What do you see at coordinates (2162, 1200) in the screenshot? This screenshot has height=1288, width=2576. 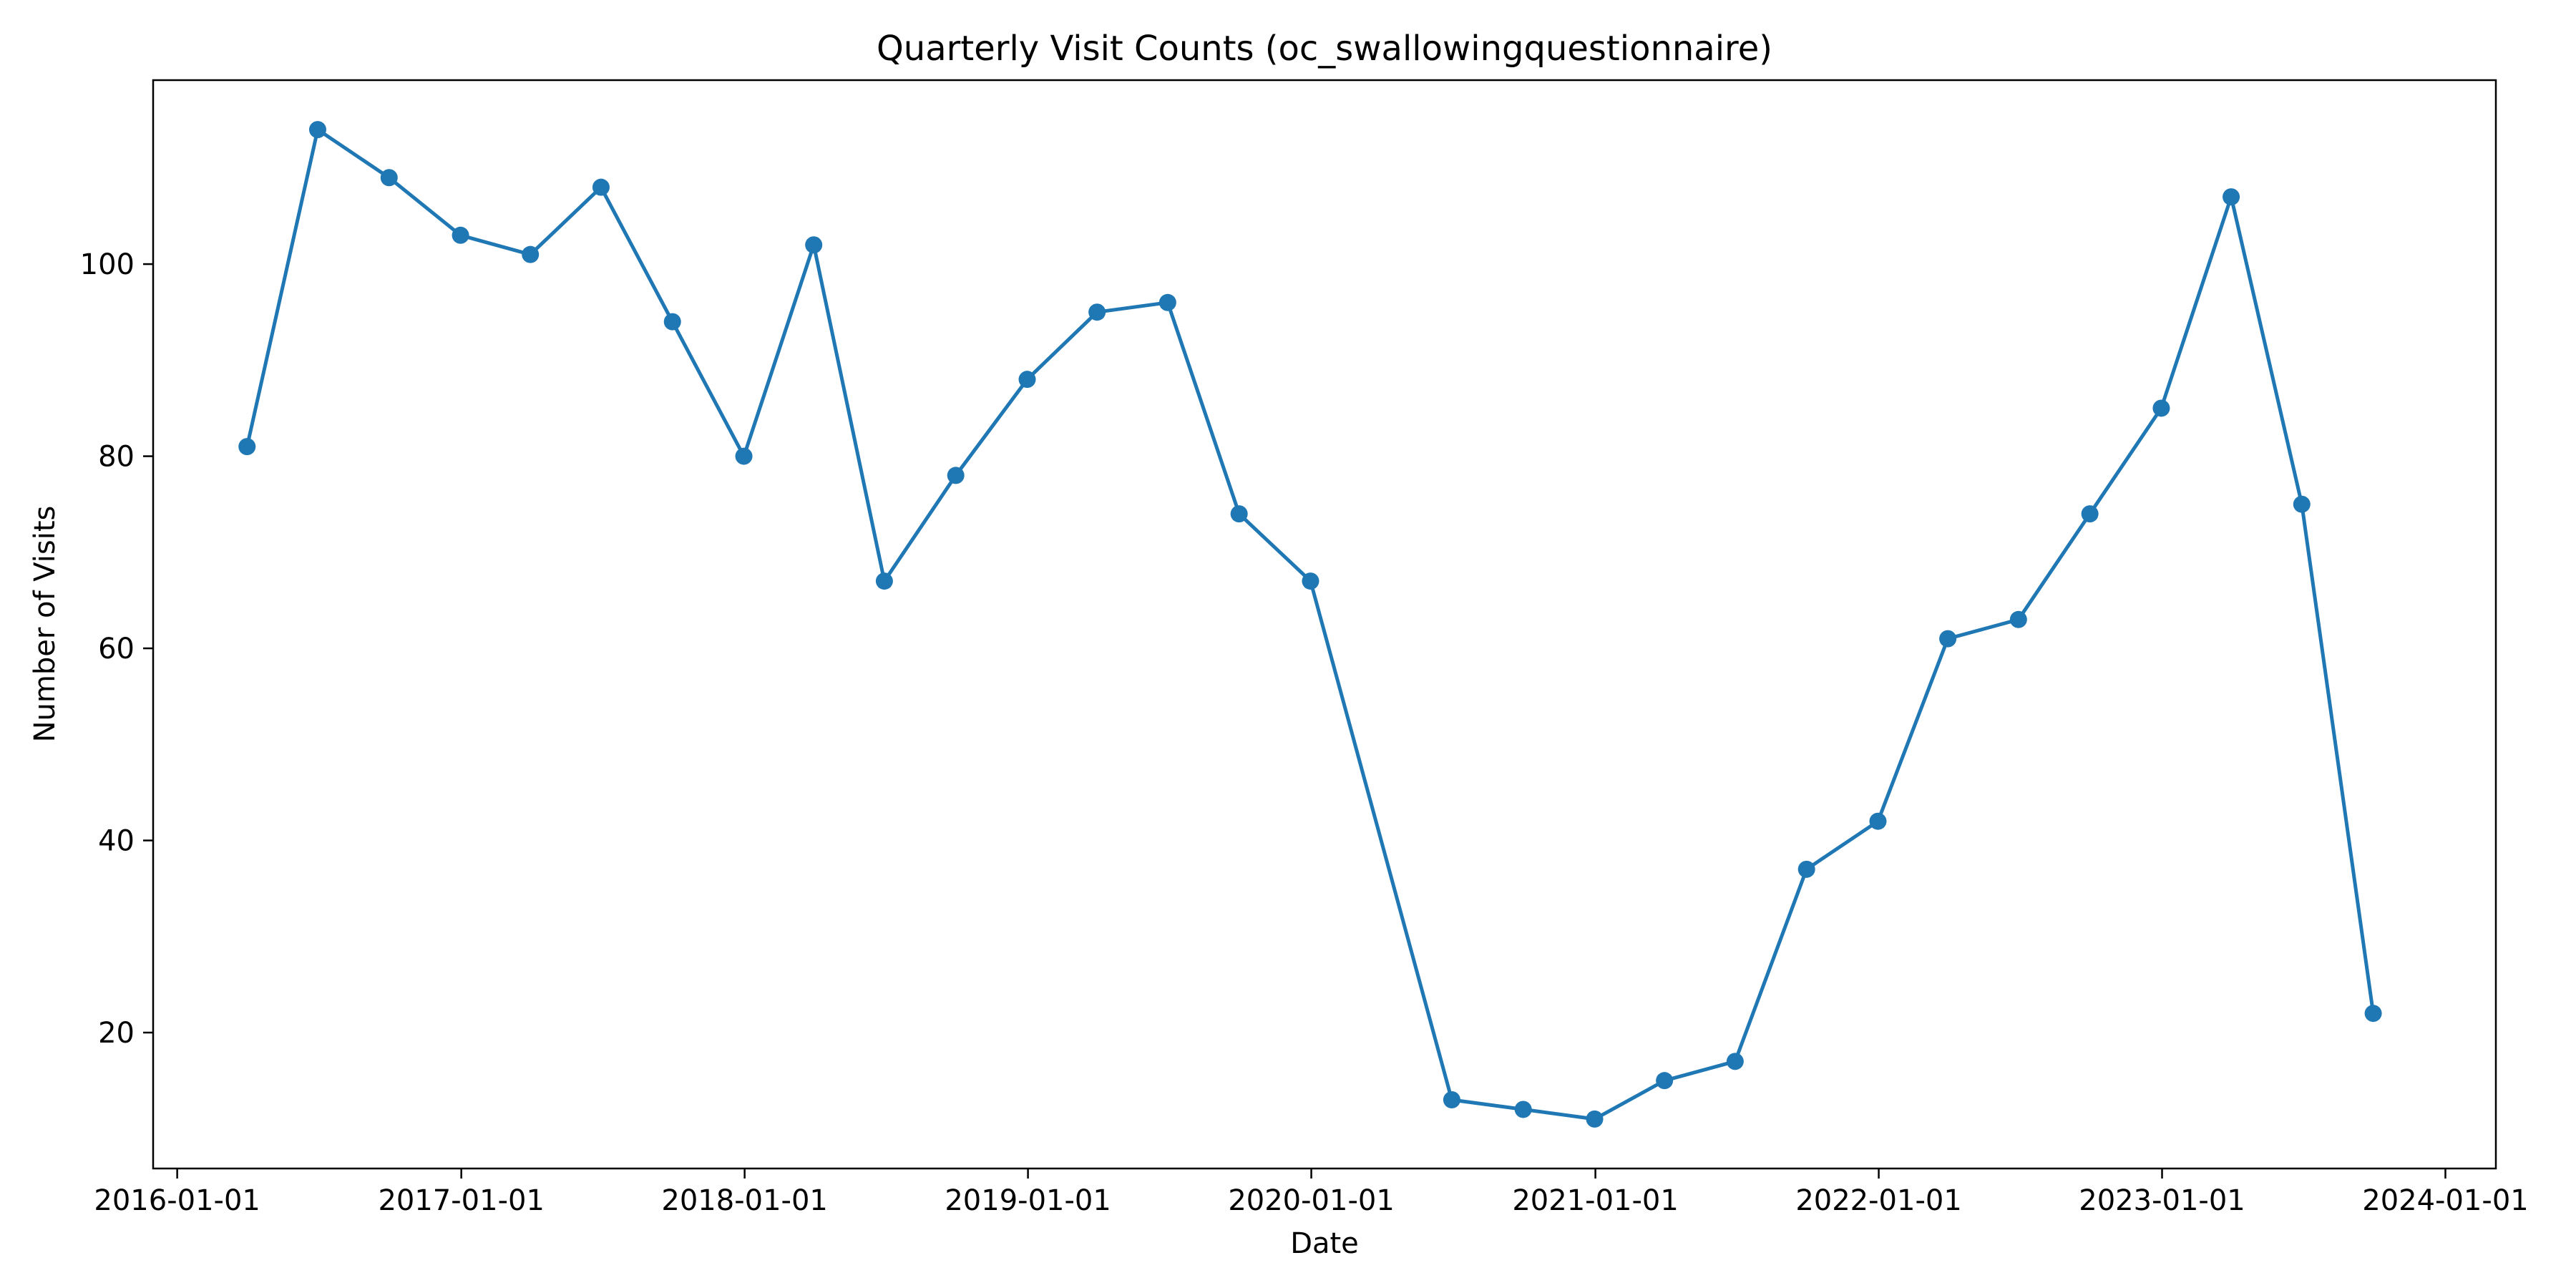 I see `x-tick-label: 2023-01-01` at bounding box center [2162, 1200].